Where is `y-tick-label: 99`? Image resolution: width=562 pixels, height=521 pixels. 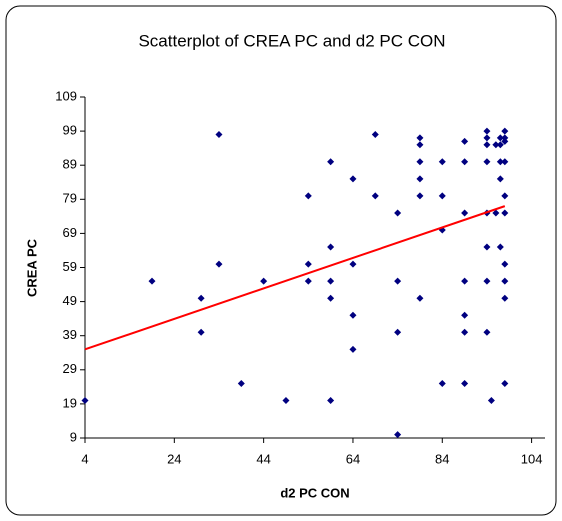 y-tick-label: 99 is located at coordinates (70, 130).